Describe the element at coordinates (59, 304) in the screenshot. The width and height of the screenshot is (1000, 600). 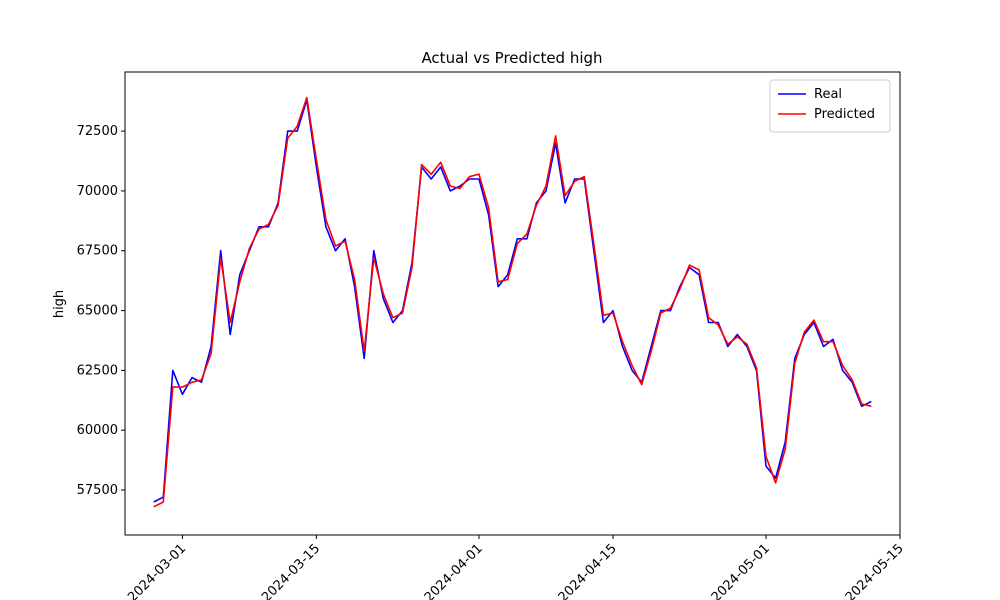
I see `y-axis-label: high` at that location.